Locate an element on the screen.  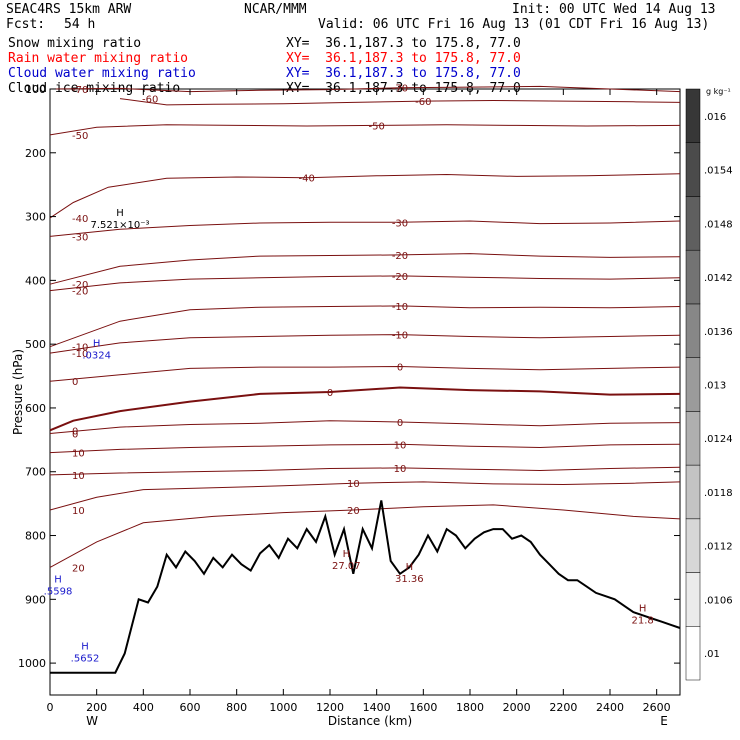
colorbar-unit: g kg⁻¹ is located at coordinates (718, 91).